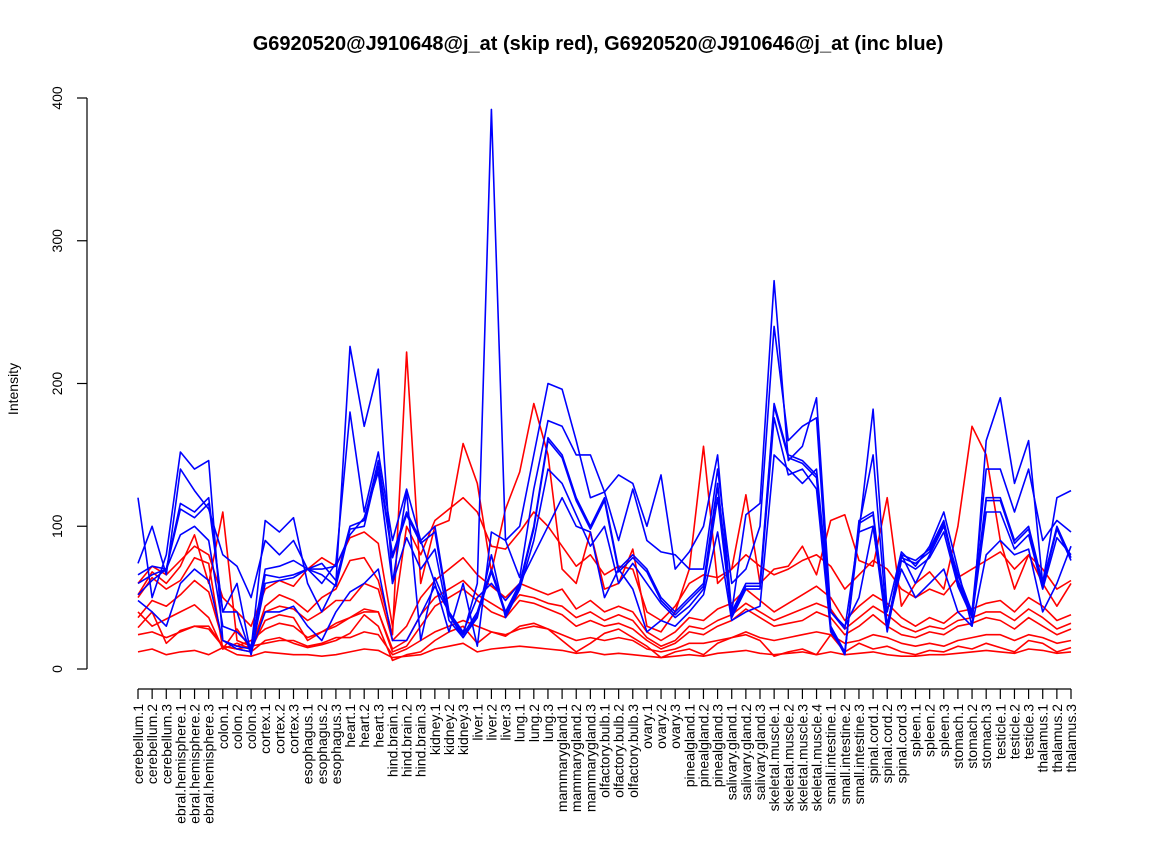  Describe the element at coordinates (57, 98) in the screenshot. I see `y-tick-label: 400` at that location.